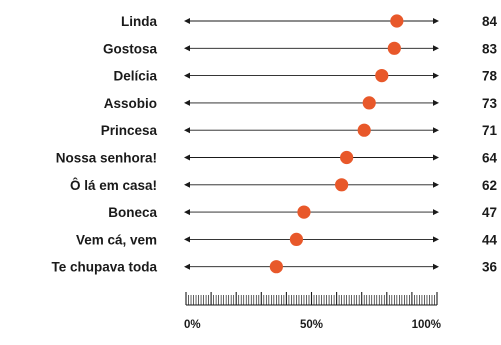  I want to click on chart-row: Delícia 78, so click(305, 76).